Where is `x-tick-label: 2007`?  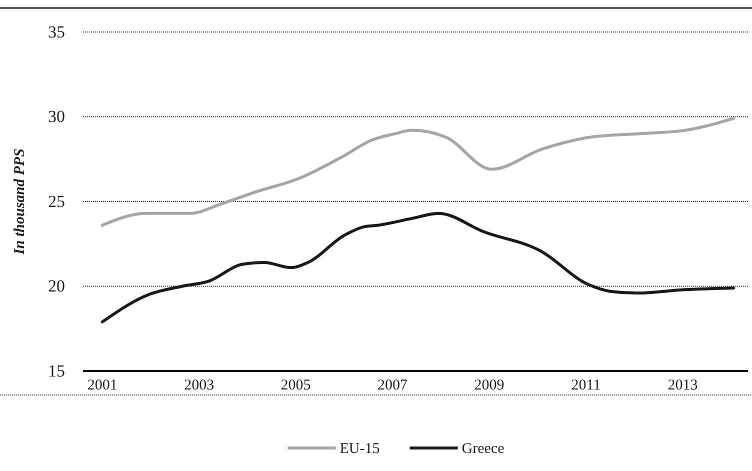 x-tick-label: 2007 is located at coordinates (393, 386).